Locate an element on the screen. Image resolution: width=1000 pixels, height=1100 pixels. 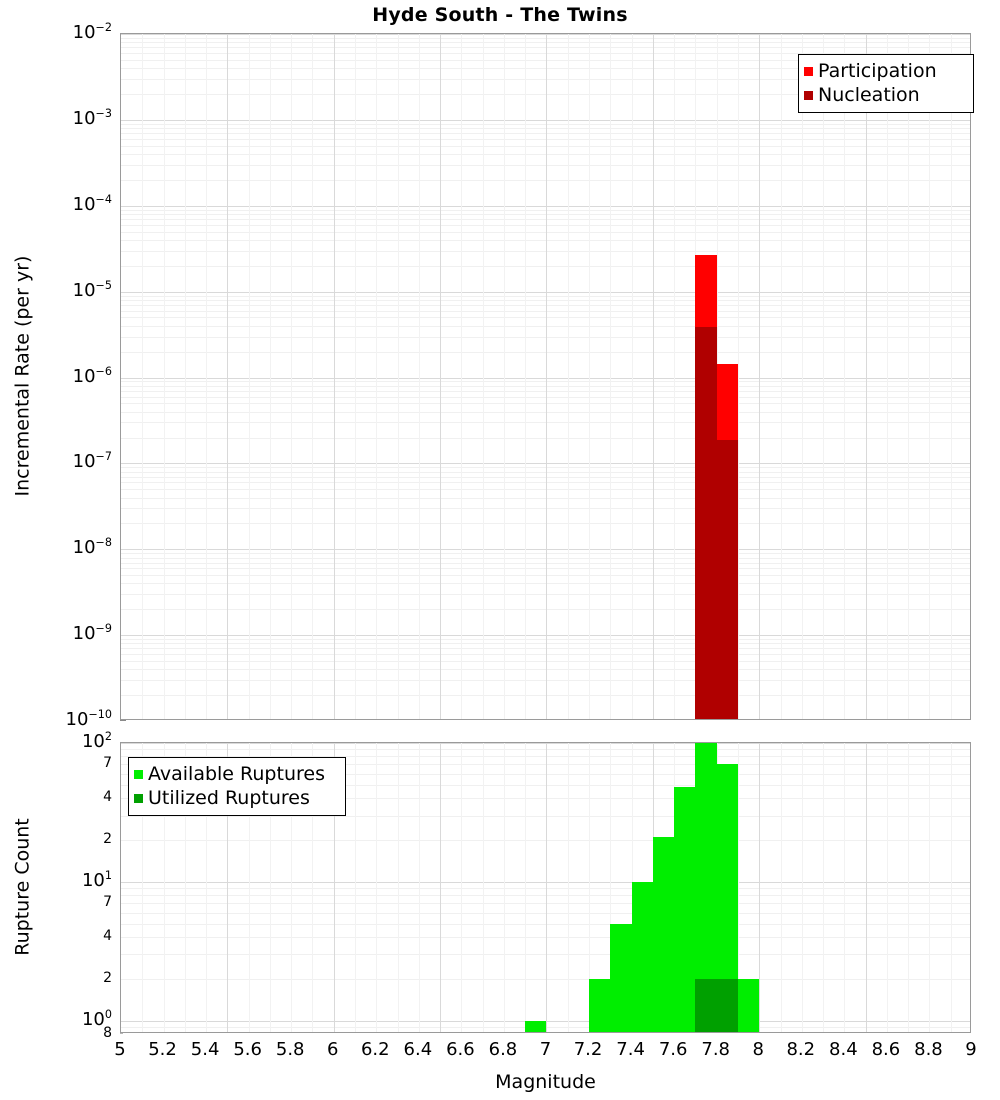
legend-item: Participation is located at coordinates (884, 71).